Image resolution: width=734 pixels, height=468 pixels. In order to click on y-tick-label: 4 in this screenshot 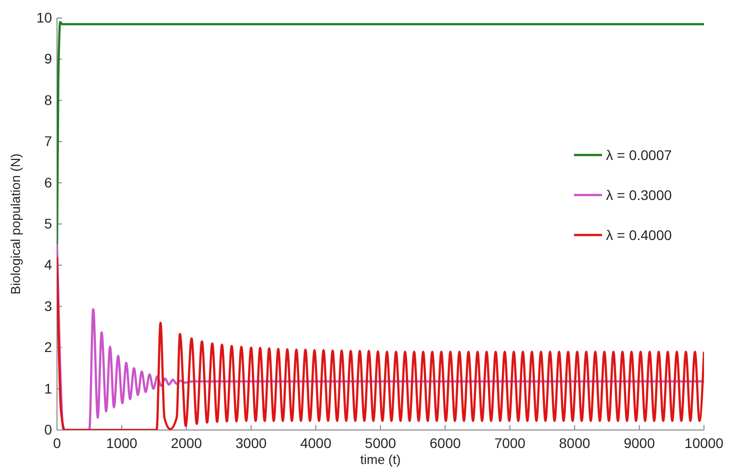, I will do `click(48, 264)`.